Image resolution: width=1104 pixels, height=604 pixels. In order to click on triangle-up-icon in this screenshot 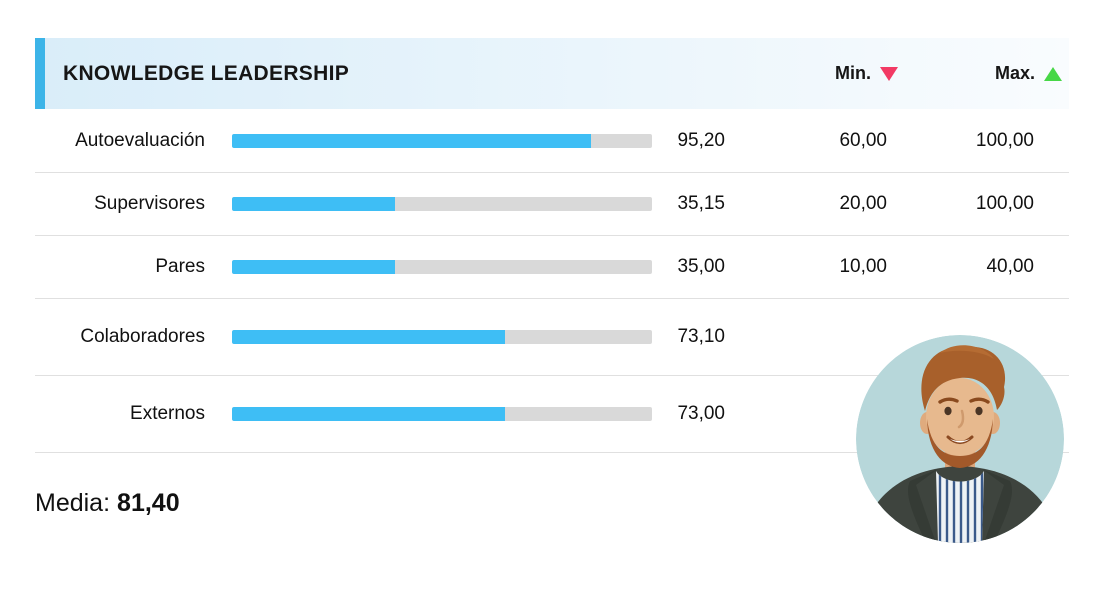, I will do `click(1053, 73)`.